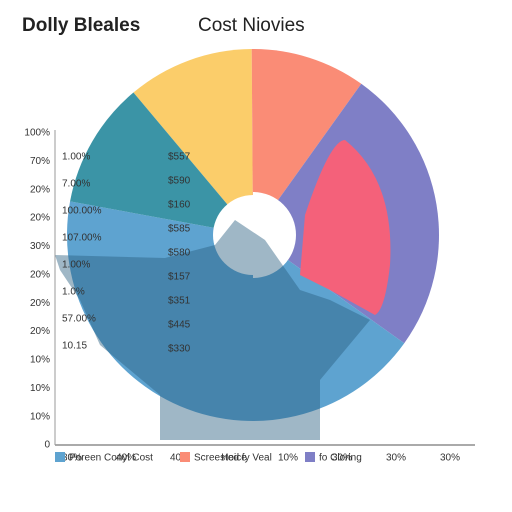  What do you see at coordinates (40, 161) in the screenshot?
I see `y-label: 70%` at bounding box center [40, 161].